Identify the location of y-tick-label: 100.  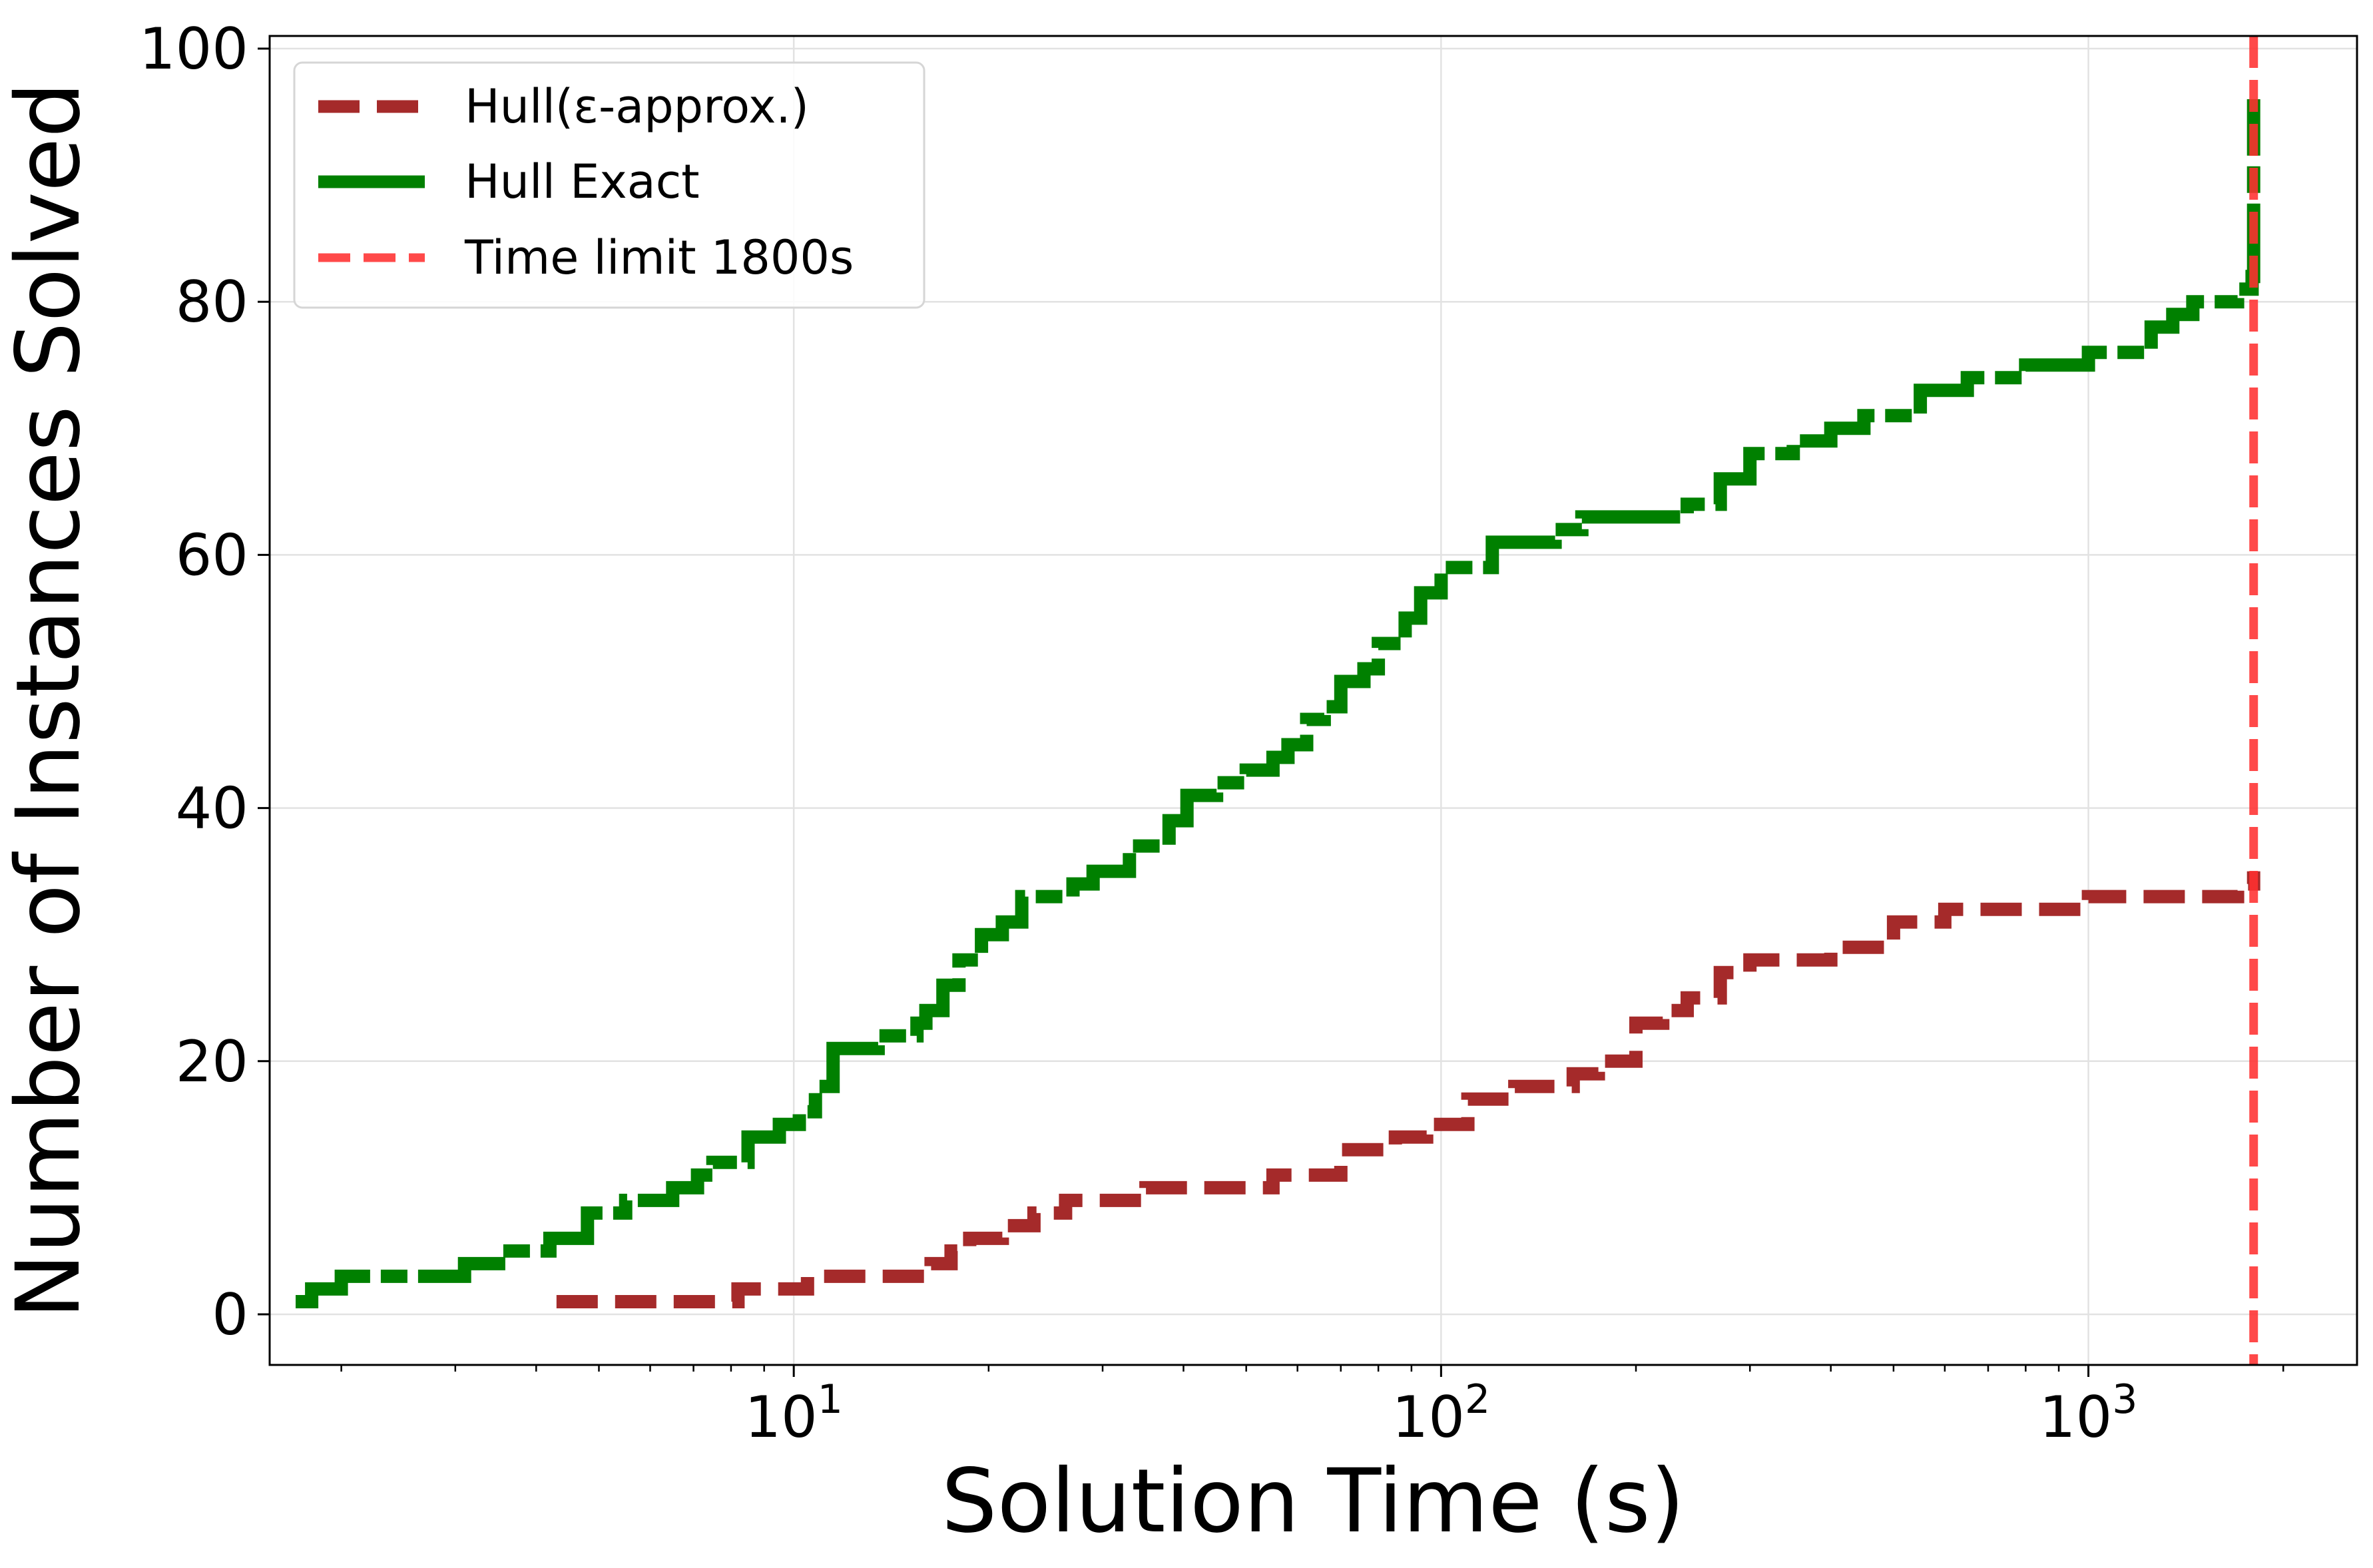
(193, 49).